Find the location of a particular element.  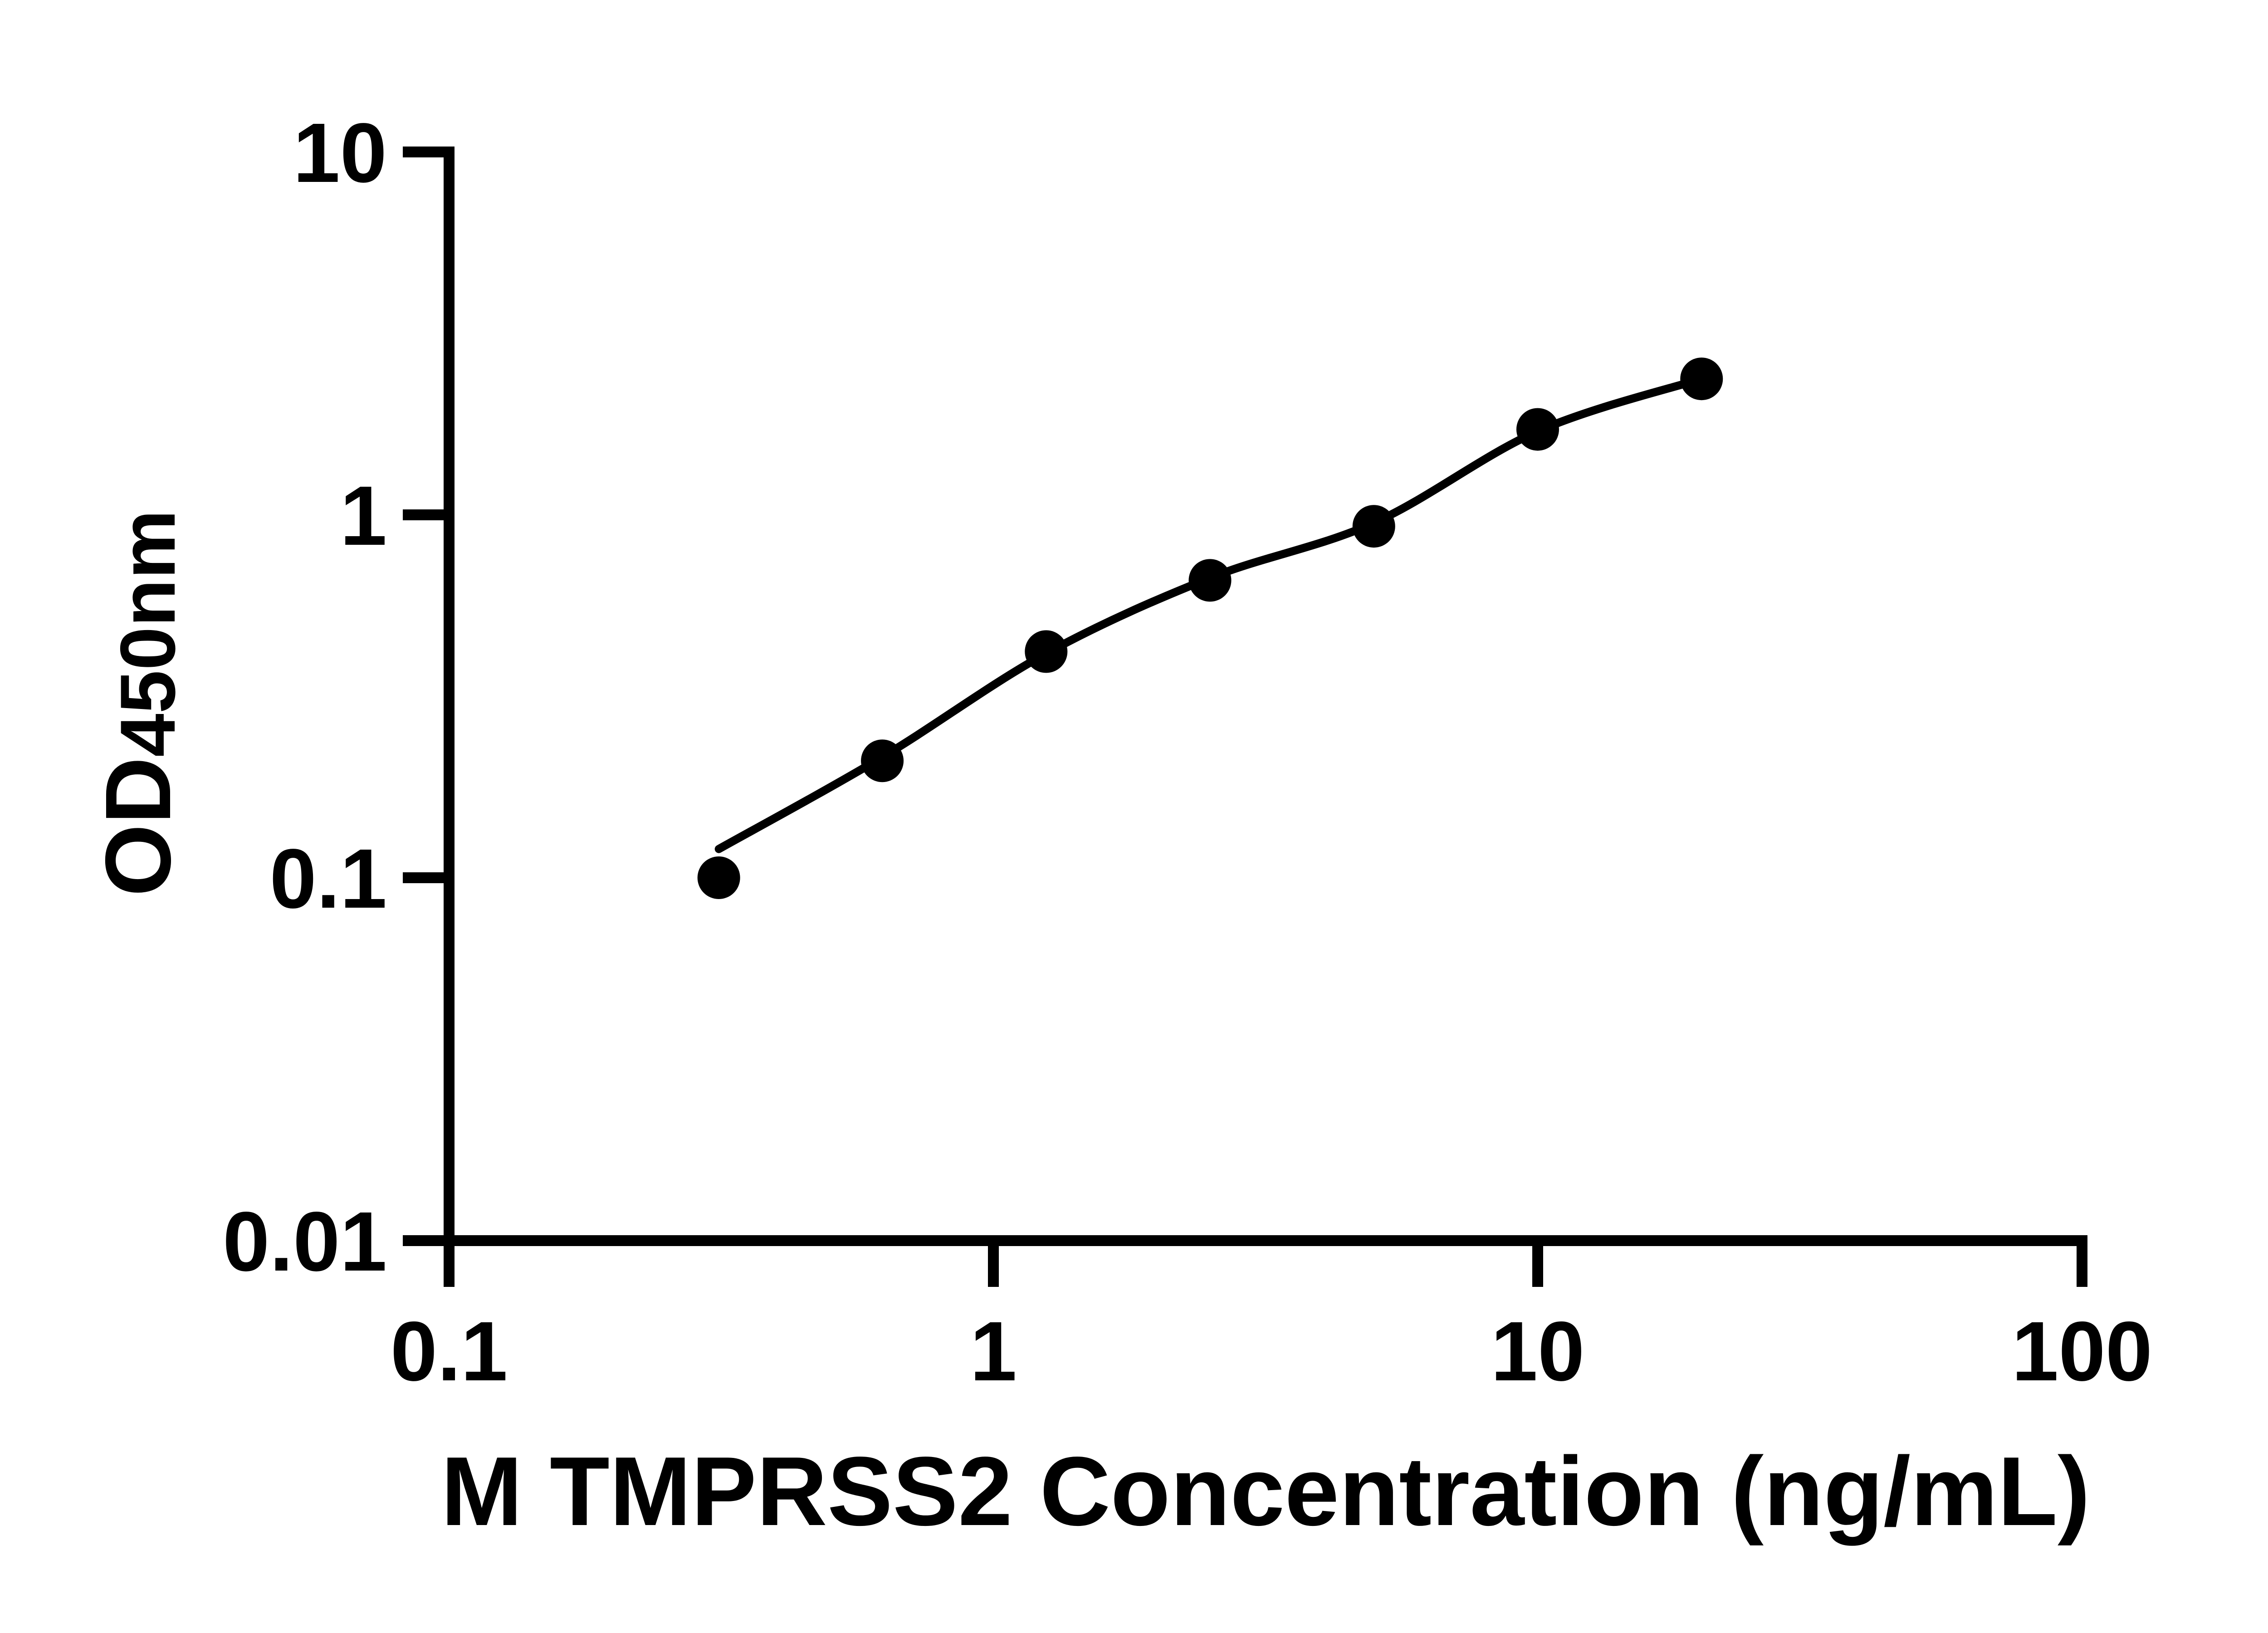

y-tick-label: 1 is located at coordinates (364, 516).